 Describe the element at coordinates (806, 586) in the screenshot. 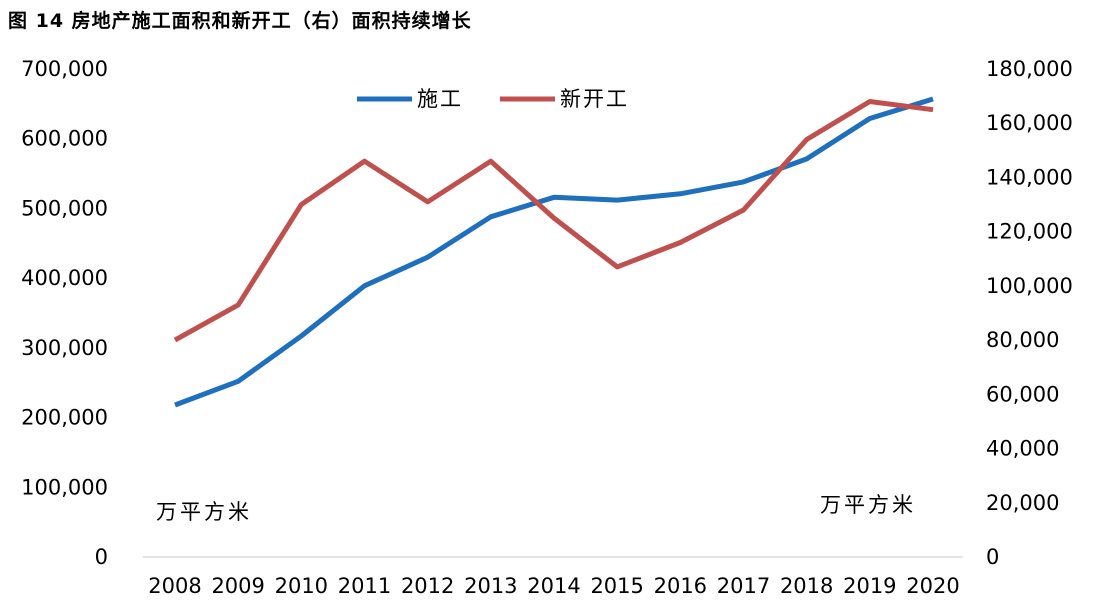

I see `x-axis-tick-label: 2018` at that location.